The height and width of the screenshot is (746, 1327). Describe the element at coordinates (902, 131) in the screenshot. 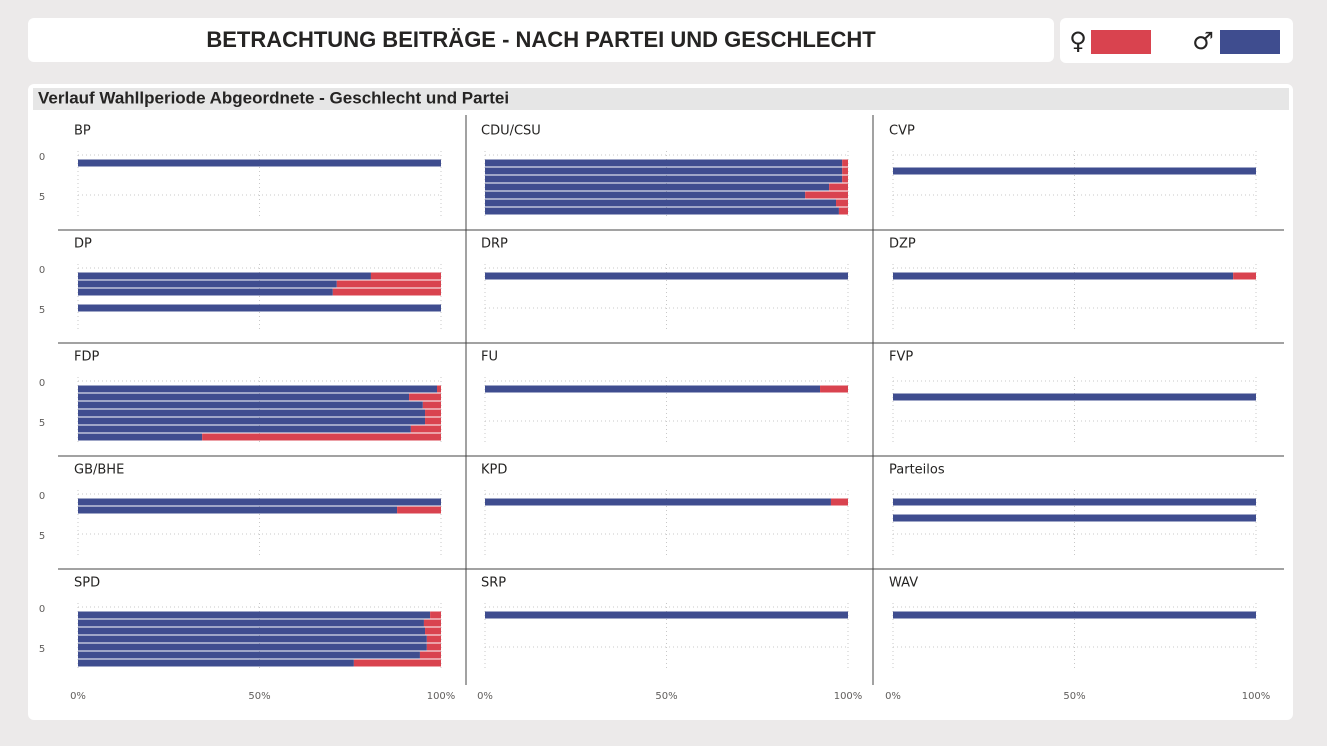

I see `panel-title: CVP` at that location.